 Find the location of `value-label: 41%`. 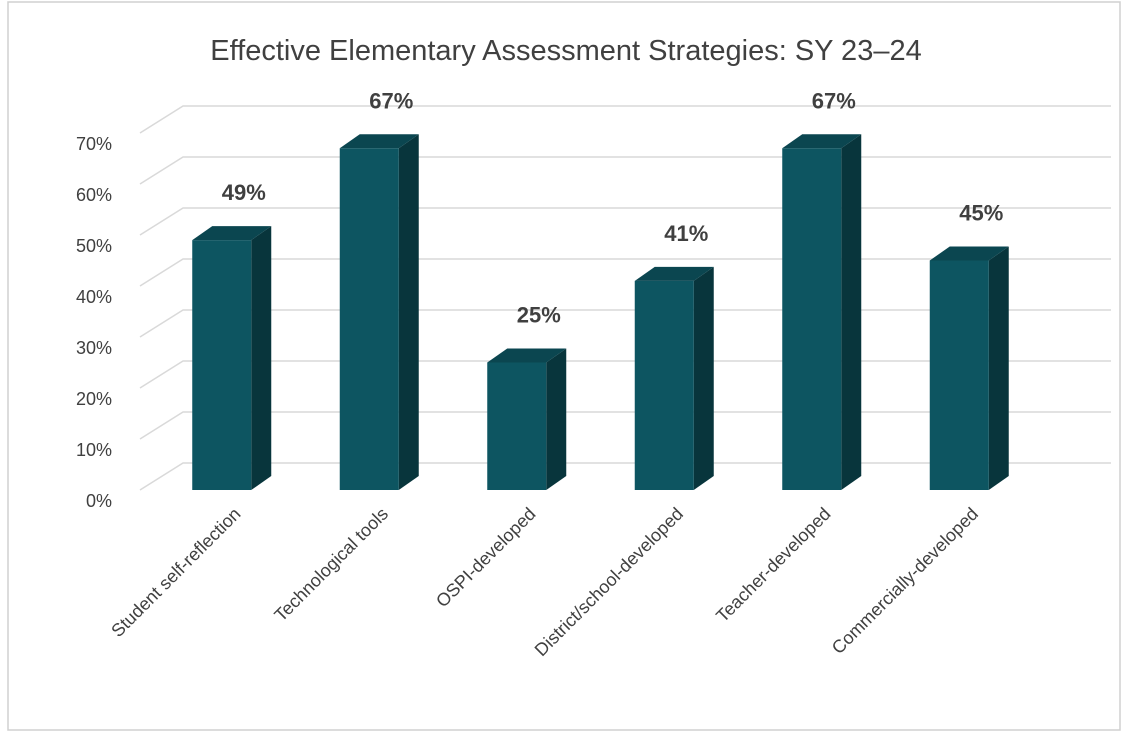

value-label: 41% is located at coordinates (686, 233).